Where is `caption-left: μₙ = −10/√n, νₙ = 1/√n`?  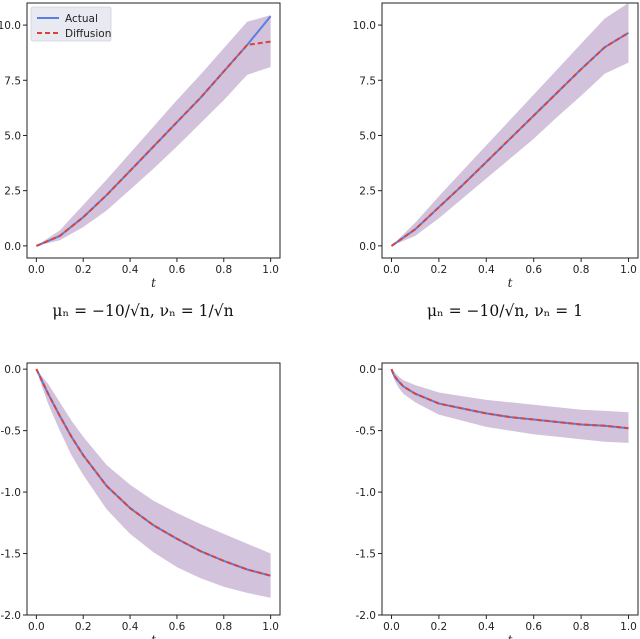
caption-left: μₙ = −10/√n, νₙ = 1/√n is located at coordinates (142, 311).